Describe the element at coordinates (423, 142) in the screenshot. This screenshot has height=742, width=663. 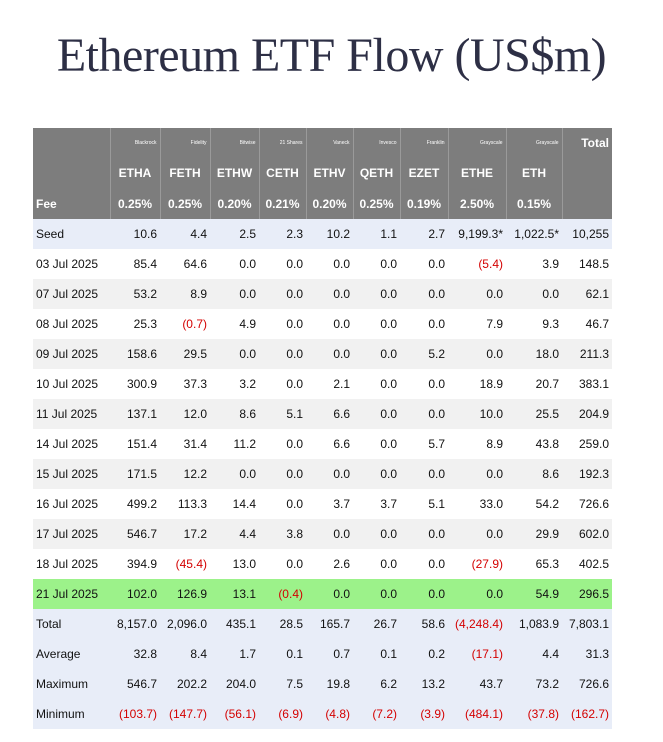
I see `issuer-cell: Franklin` at that location.